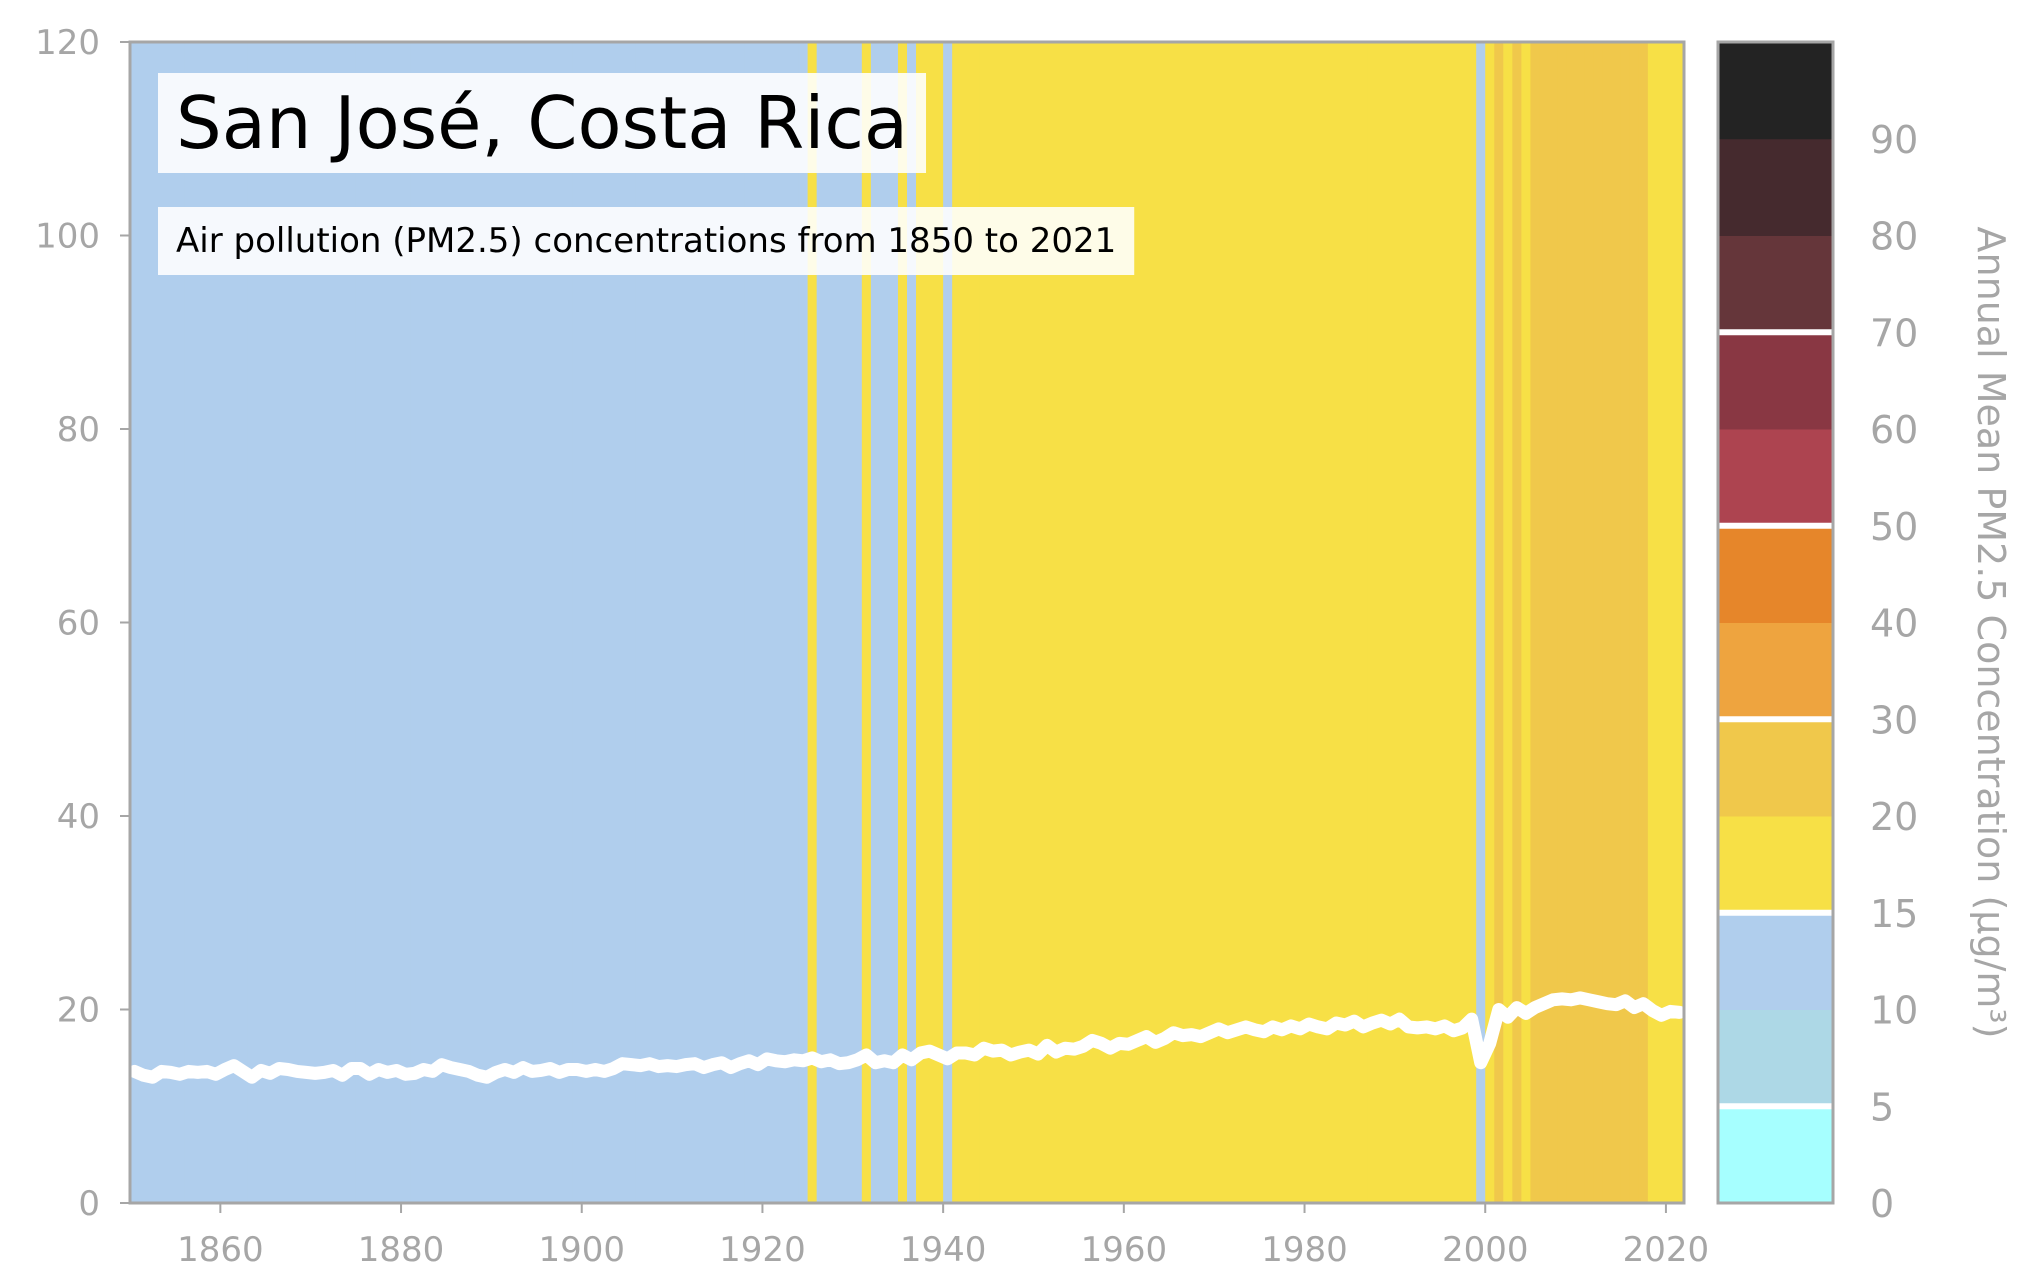 The height and width of the screenshot is (1282, 2028). I want to click on stripe-1934, so click(893, 622).